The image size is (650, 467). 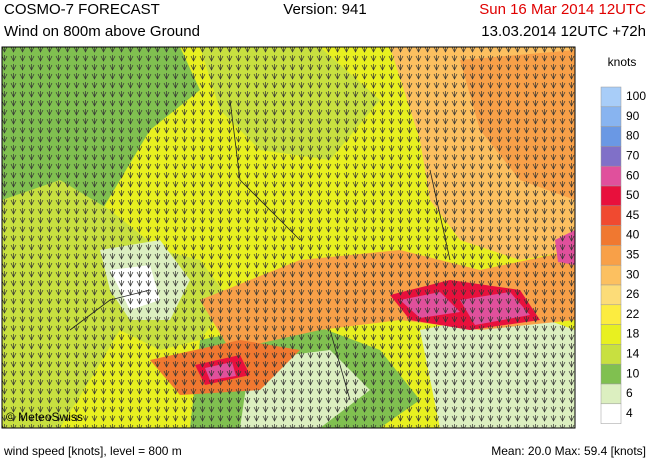 What do you see at coordinates (568, 451) in the screenshot?
I see `footer-right: Mean: 20.0 Max: 59.4 [knots]` at bounding box center [568, 451].